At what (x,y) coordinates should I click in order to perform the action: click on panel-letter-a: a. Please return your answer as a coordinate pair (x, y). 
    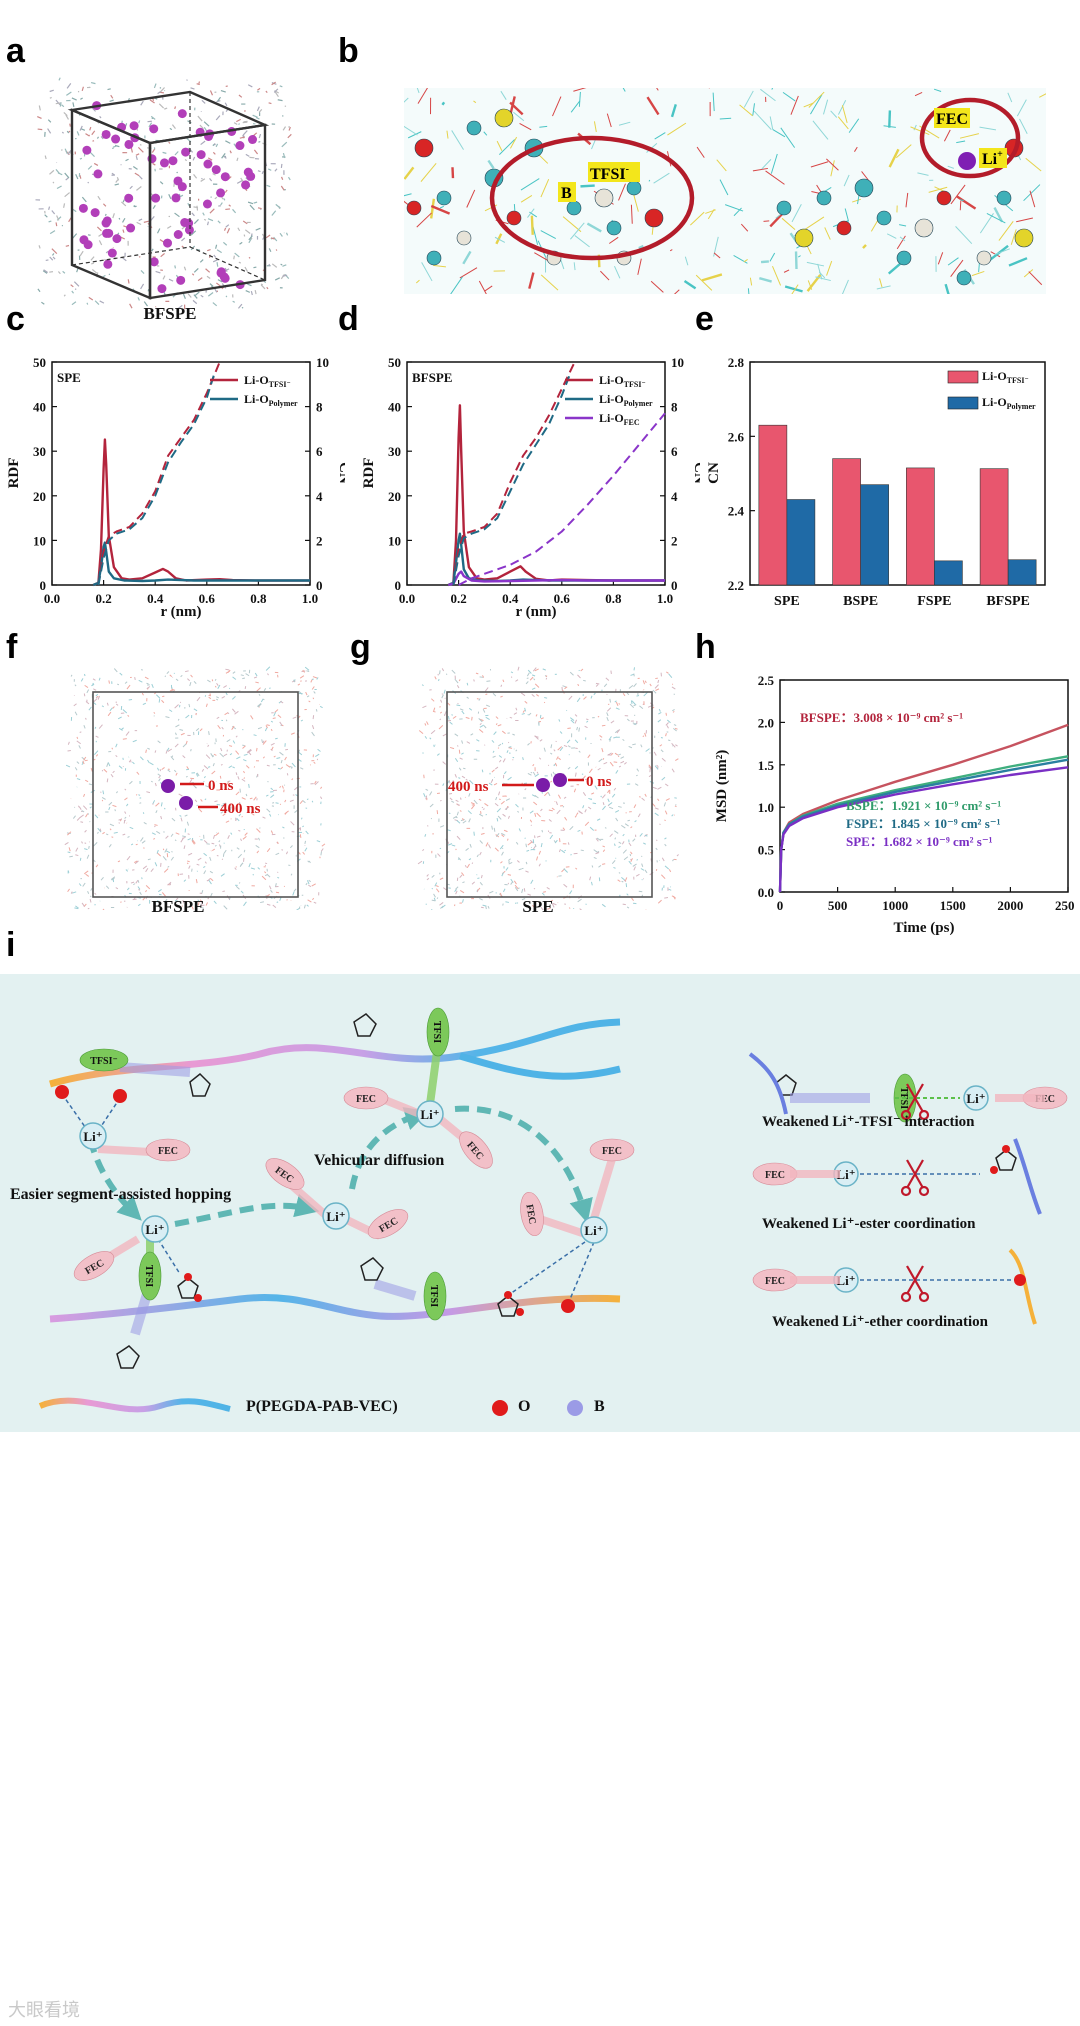
    Looking at the image, I should click on (15, 51).